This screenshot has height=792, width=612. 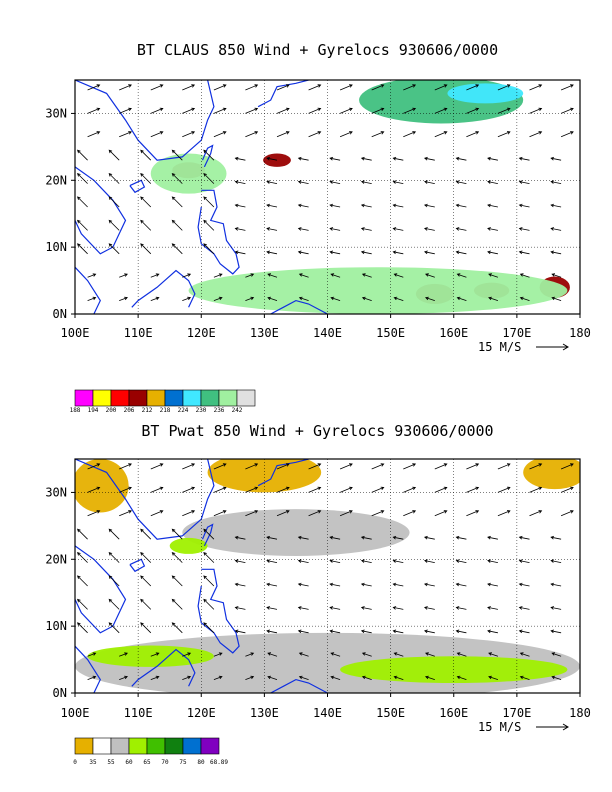 What do you see at coordinates (327, 713) in the screenshot?
I see `chart2-x-tick-5: 140E` at bounding box center [327, 713].